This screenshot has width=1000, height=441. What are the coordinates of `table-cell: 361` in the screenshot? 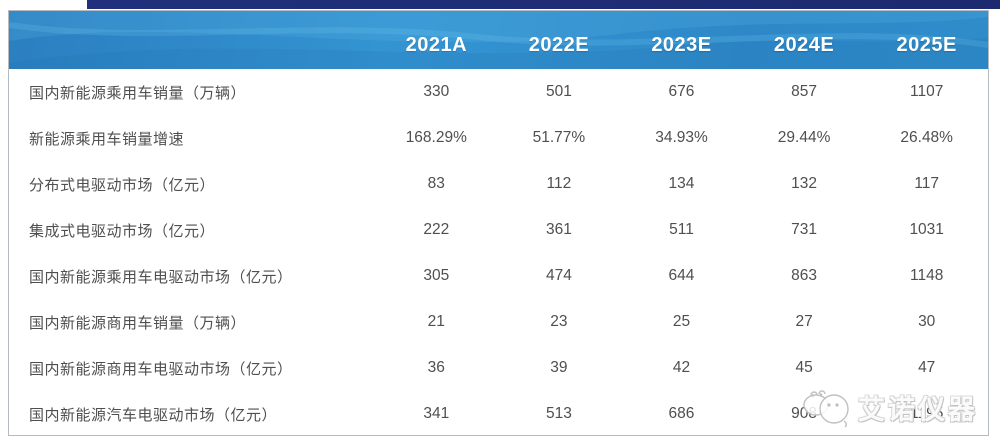 It's located at (558, 229).